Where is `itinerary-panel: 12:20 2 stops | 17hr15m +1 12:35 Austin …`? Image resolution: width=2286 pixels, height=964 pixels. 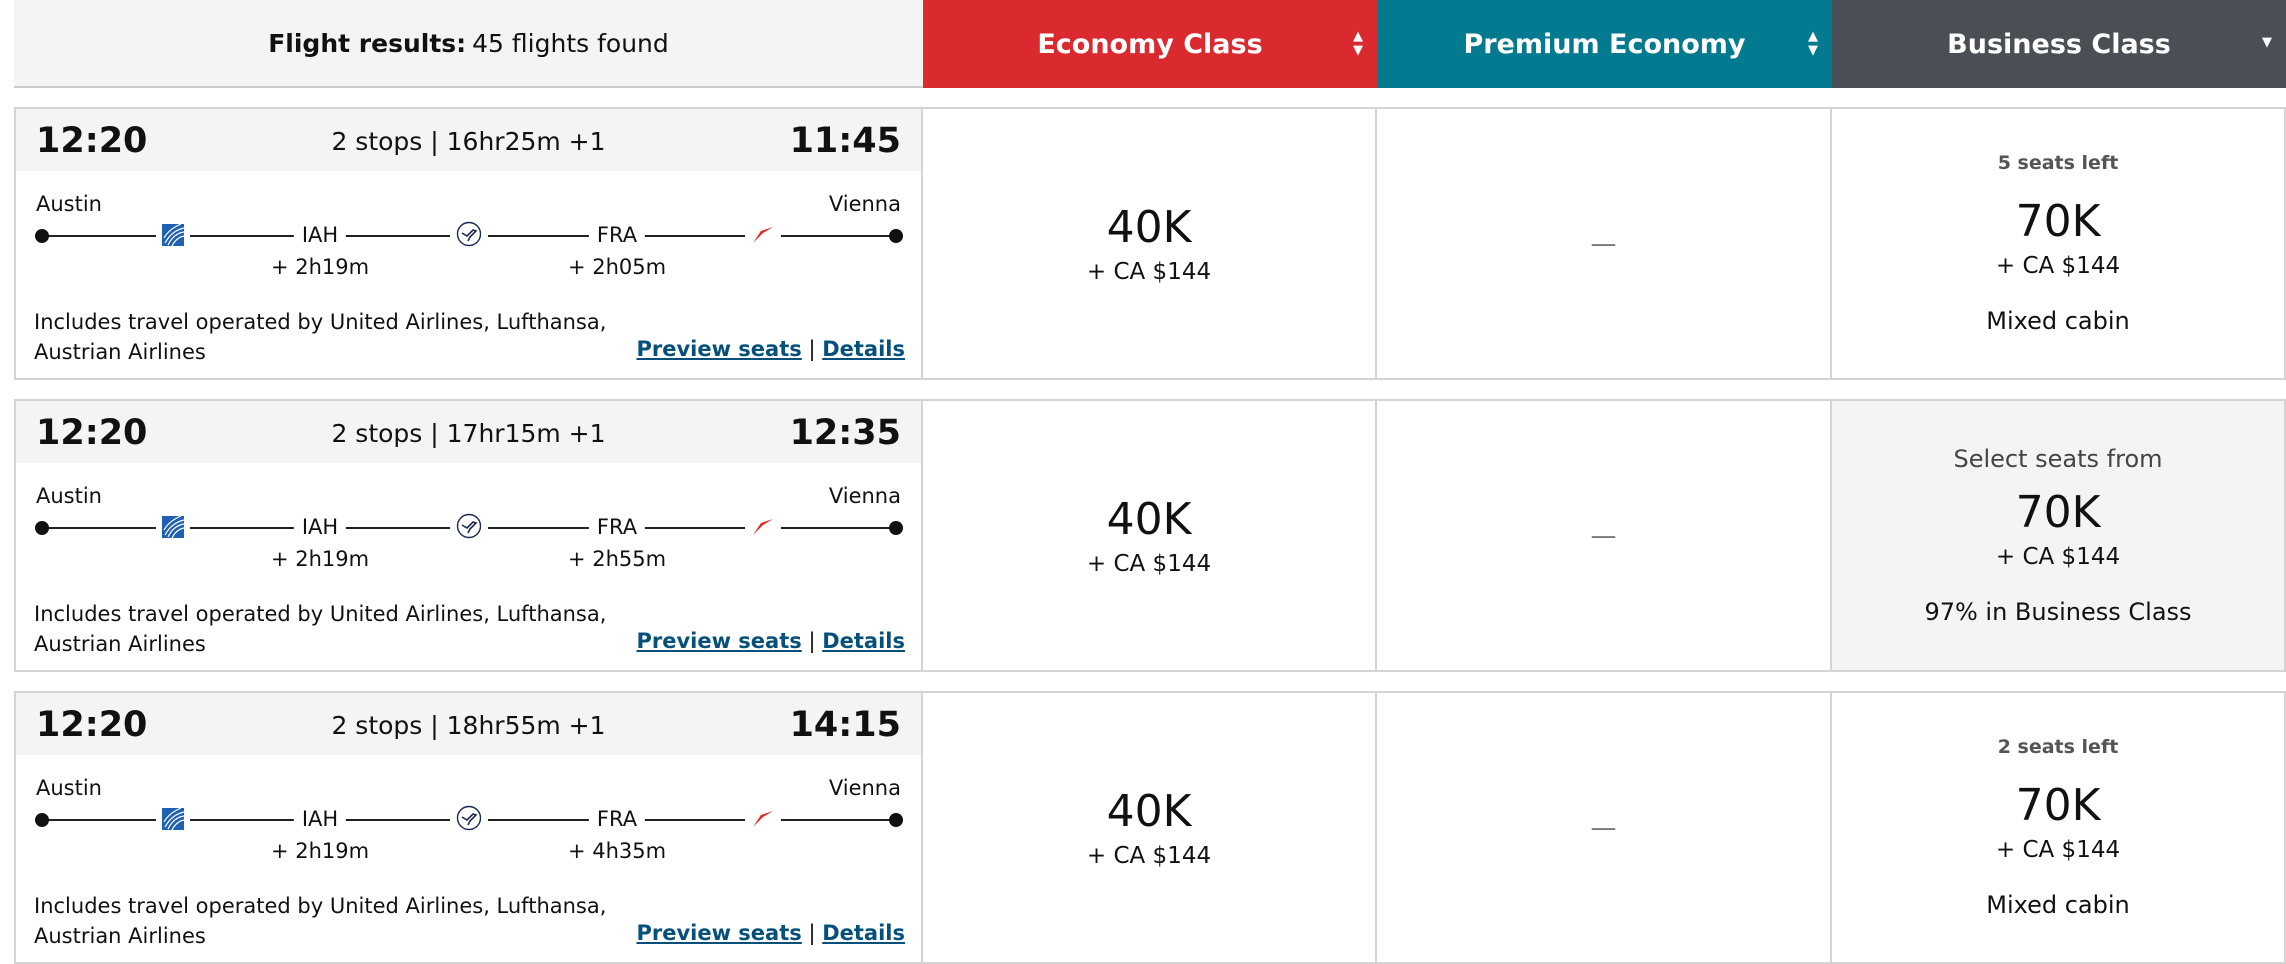
itinerary-panel: 12:20 2 stops | 17hr15m +1 12:35 Austin … is located at coordinates (468, 535).